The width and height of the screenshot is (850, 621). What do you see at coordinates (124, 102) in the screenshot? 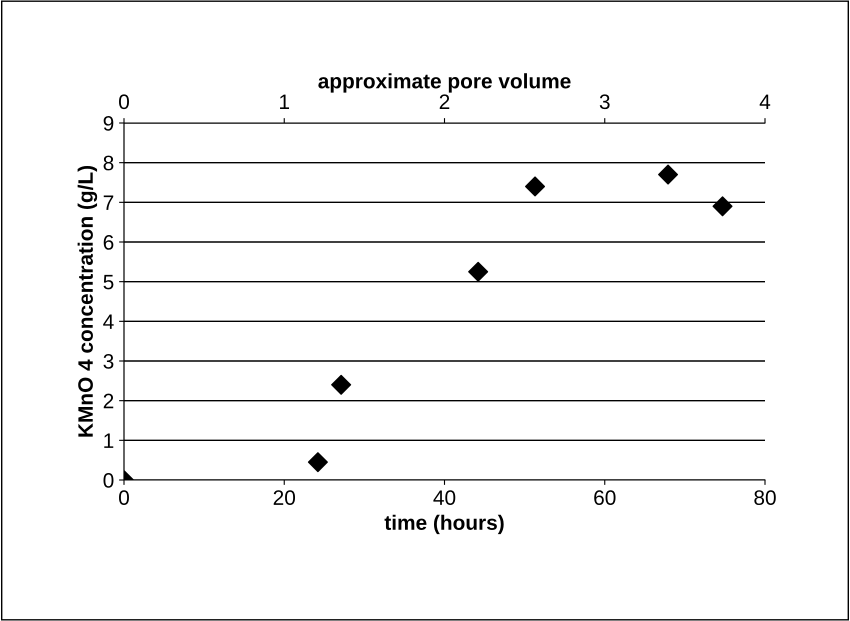
I see `x2-tick-label: 0` at bounding box center [124, 102].